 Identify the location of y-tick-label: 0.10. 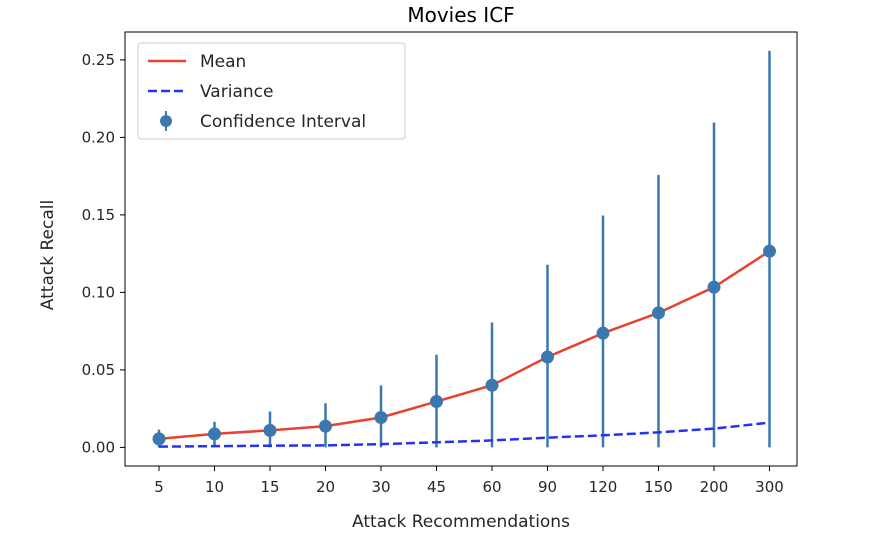
(98, 292).